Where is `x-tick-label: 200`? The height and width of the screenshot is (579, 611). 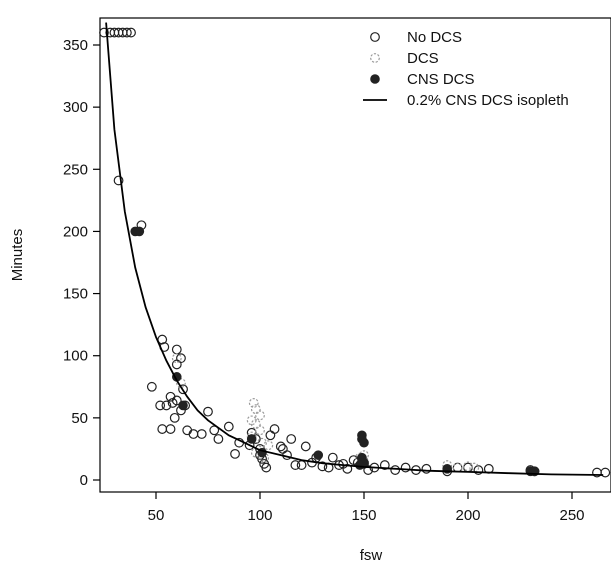 x-tick-label: 200 is located at coordinates (467, 515).